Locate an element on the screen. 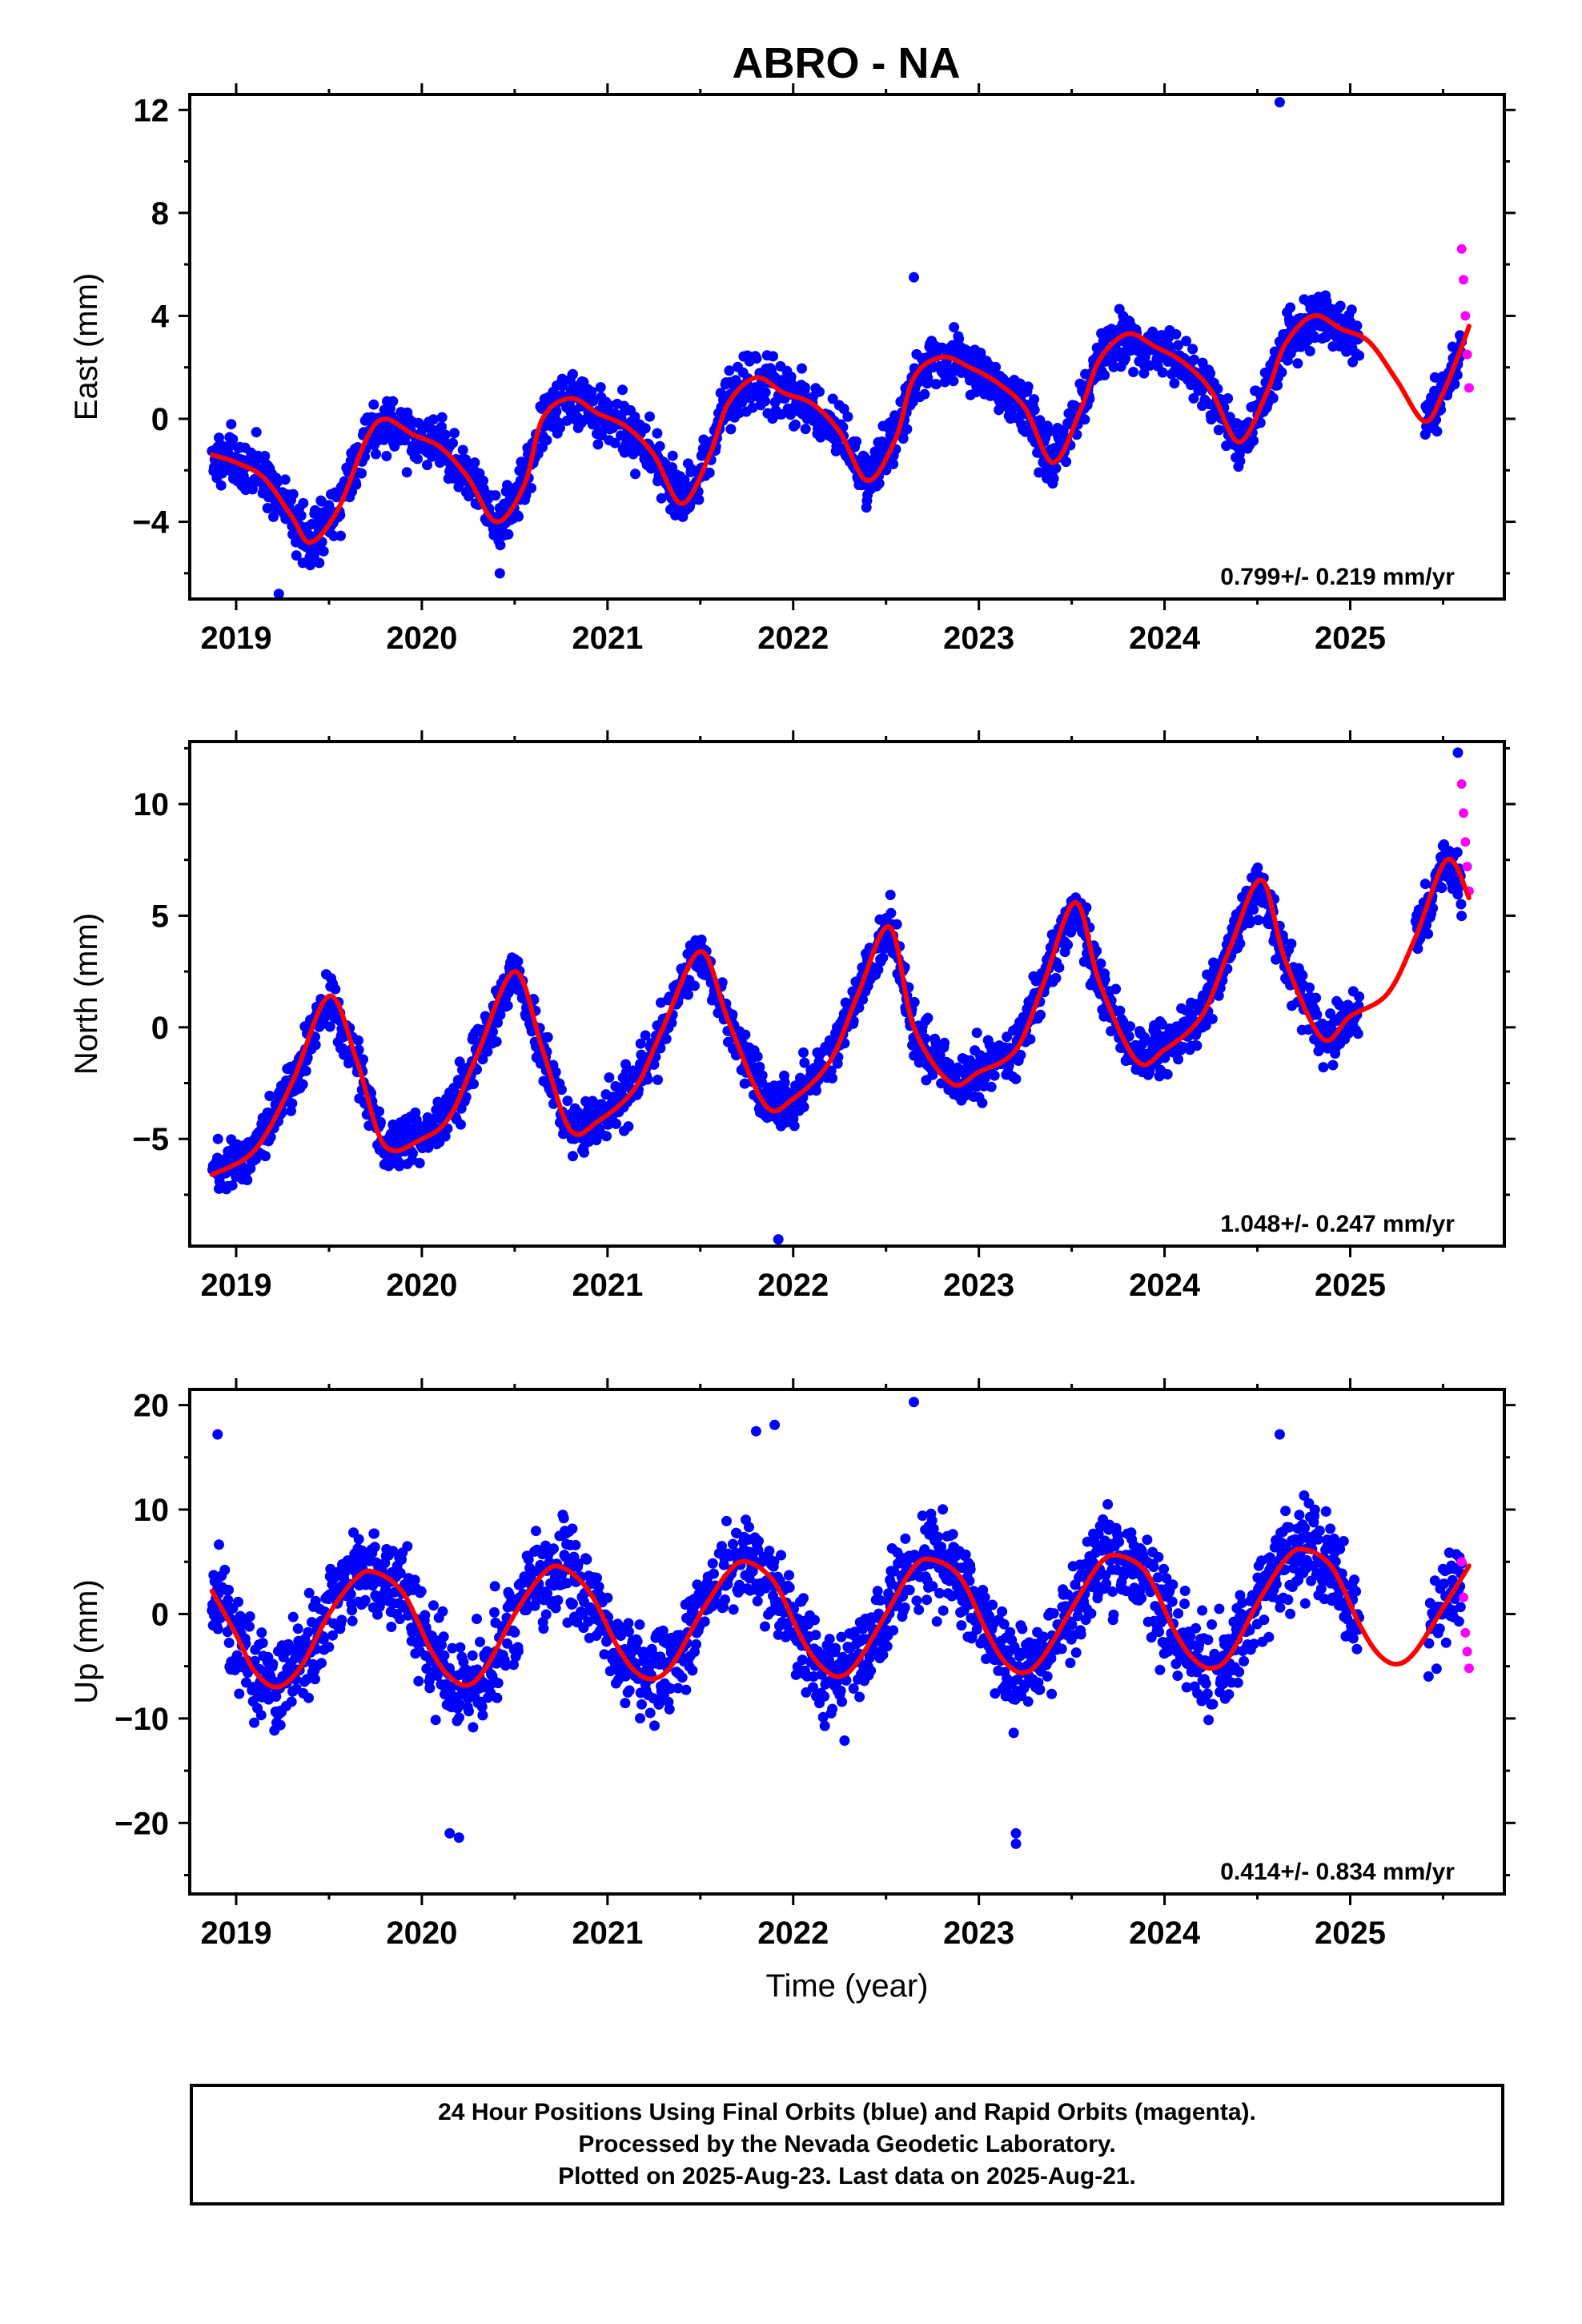 The image size is (1582, 2324). model-curve is located at coordinates (841, 429).